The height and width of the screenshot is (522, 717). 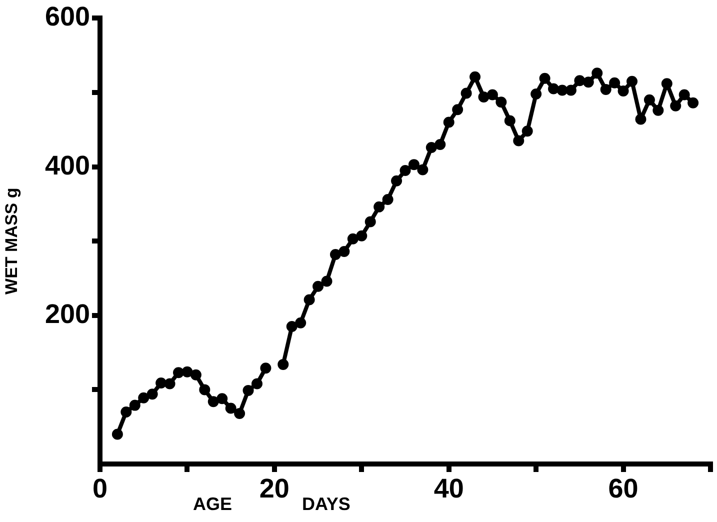 What do you see at coordinates (67, 17) in the screenshot?
I see `y-tick-label: 600` at bounding box center [67, 17].